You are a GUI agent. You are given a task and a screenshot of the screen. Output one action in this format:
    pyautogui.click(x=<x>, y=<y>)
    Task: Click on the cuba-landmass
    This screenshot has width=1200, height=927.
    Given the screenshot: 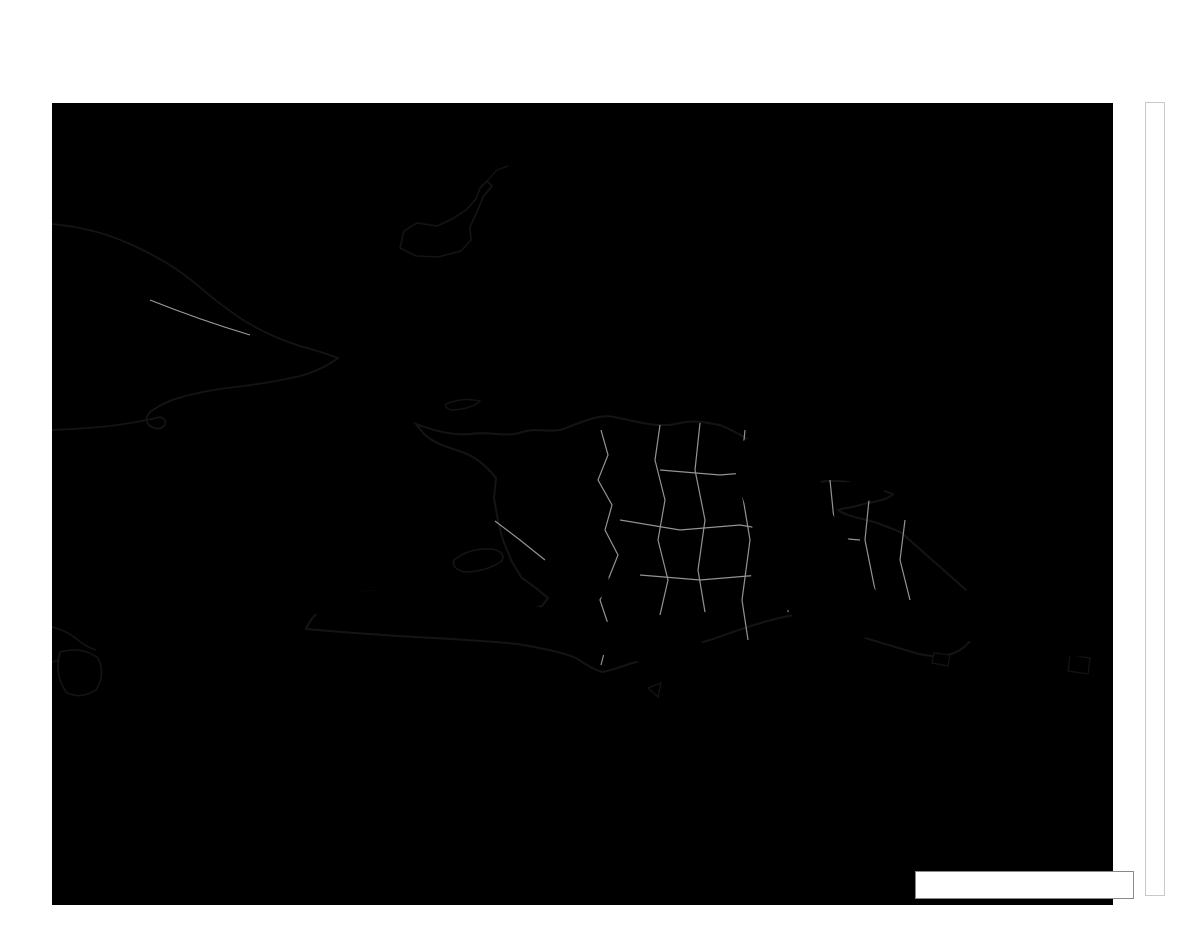 What is the action you would take?
    pyautogui.click(x=195, y=327)
    